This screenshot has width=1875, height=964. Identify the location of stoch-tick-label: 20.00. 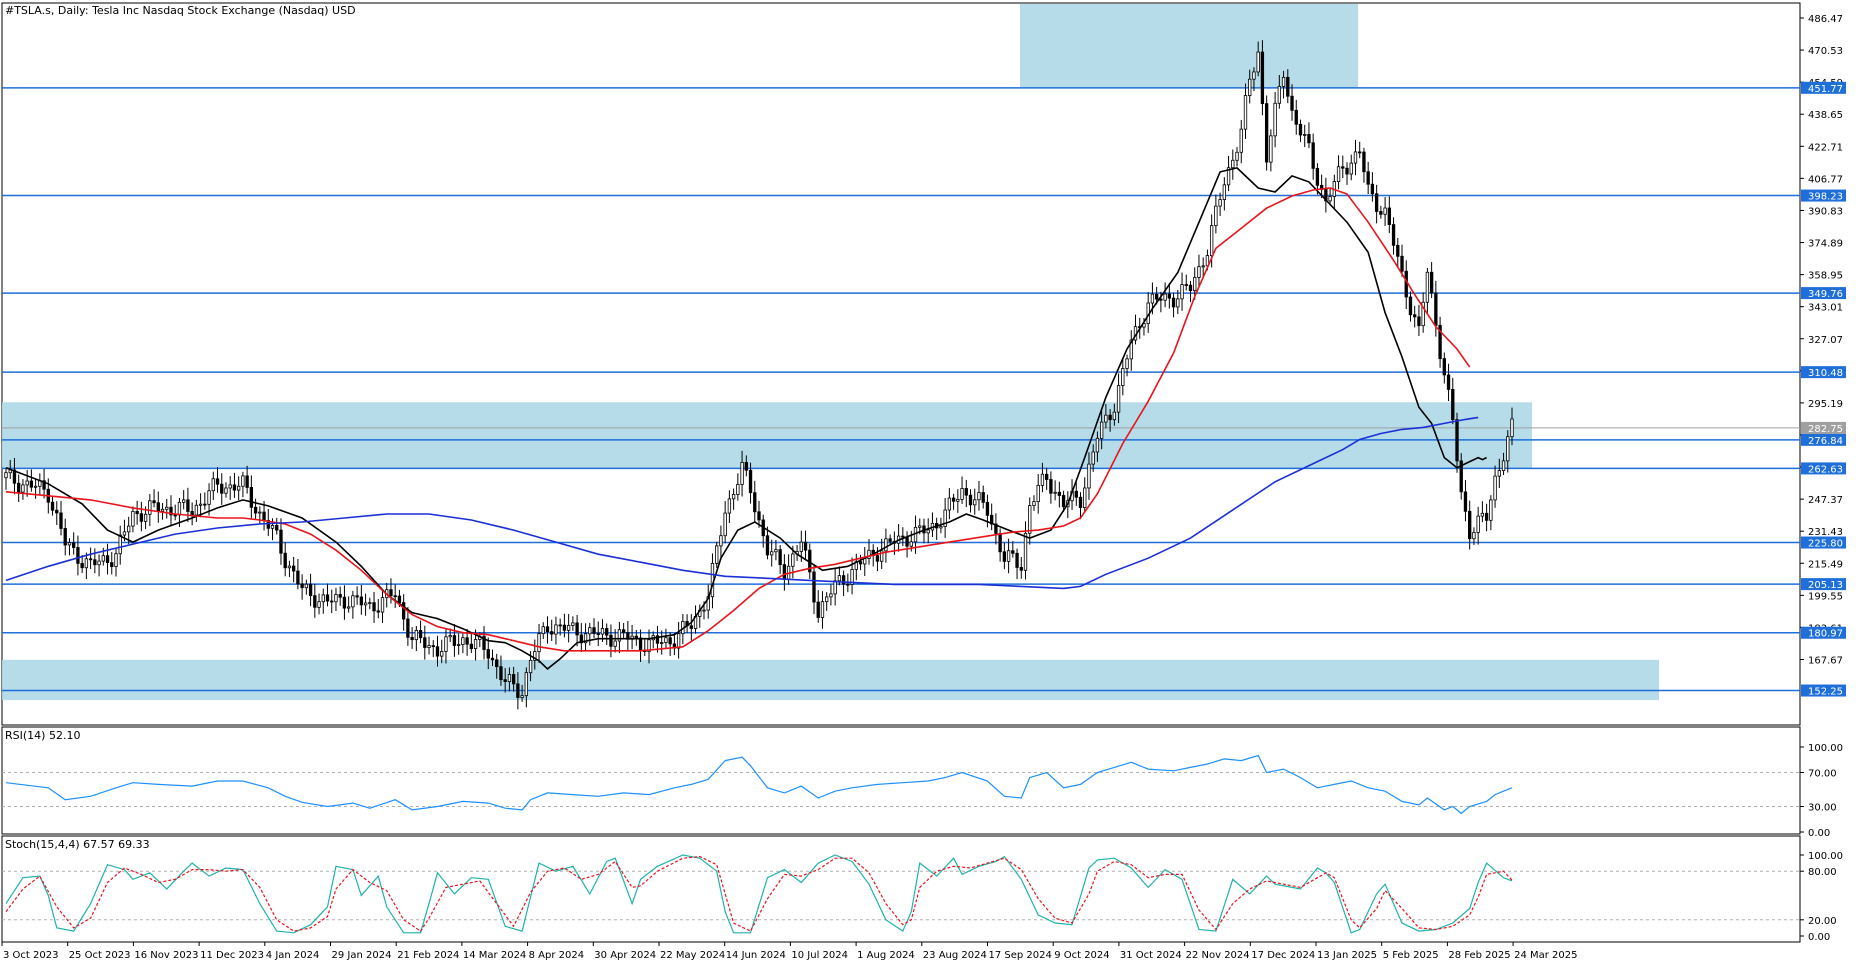
(1822, 921).